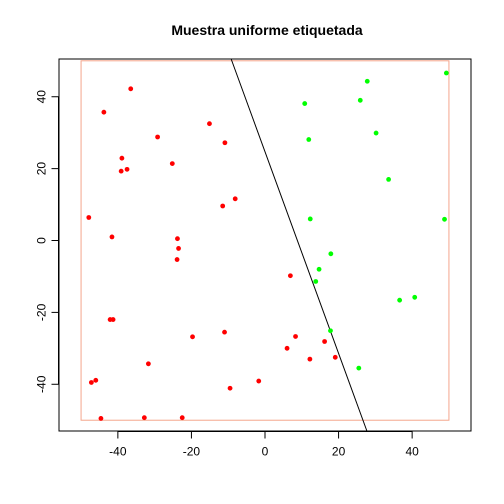  I want to click on y-tick-label: 0, so click(42, 240).